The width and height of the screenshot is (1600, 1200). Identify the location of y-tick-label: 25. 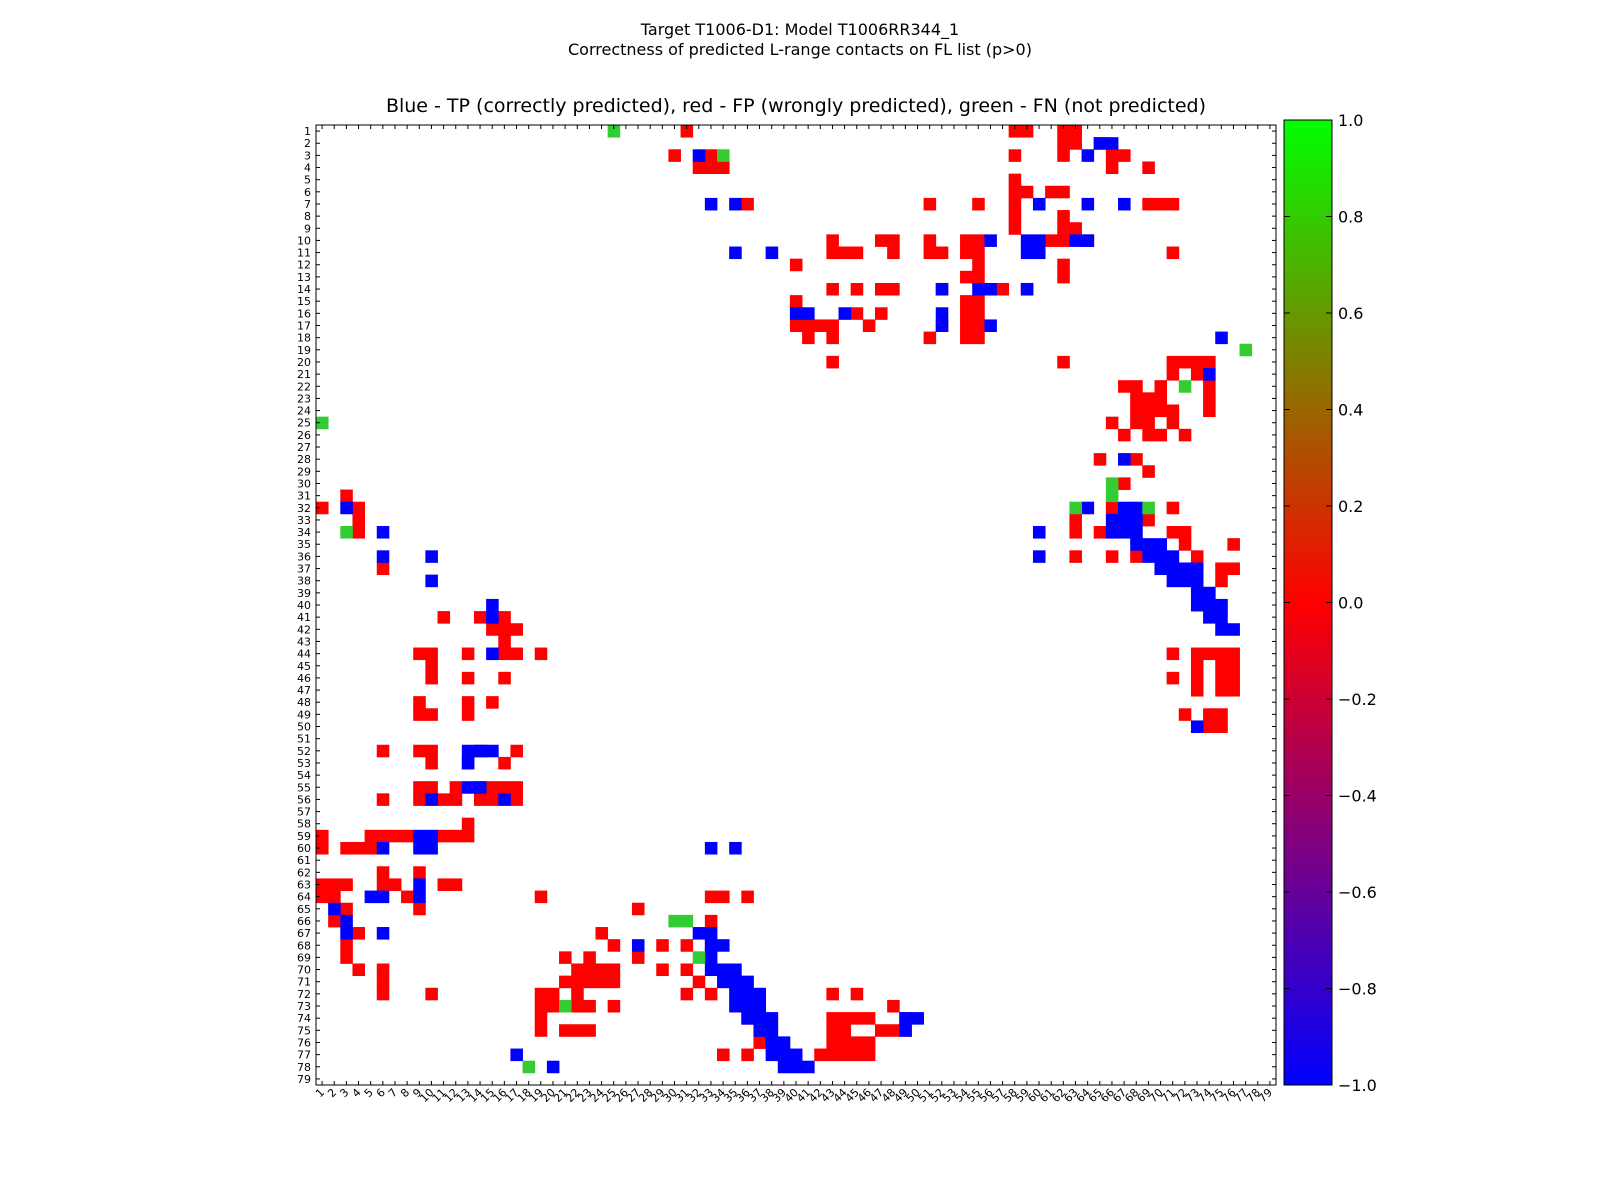
(304, 423).